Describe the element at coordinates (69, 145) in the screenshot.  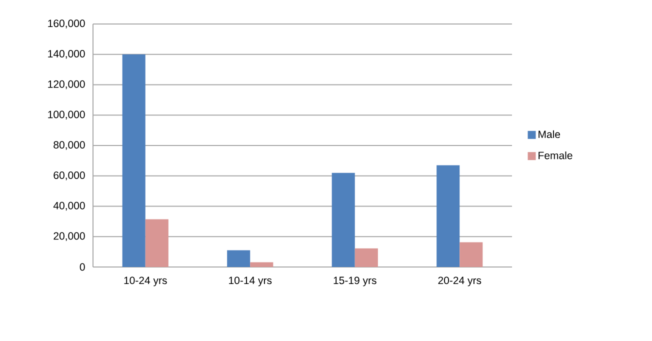
I see `y-tick-label: 80,000` at that location.